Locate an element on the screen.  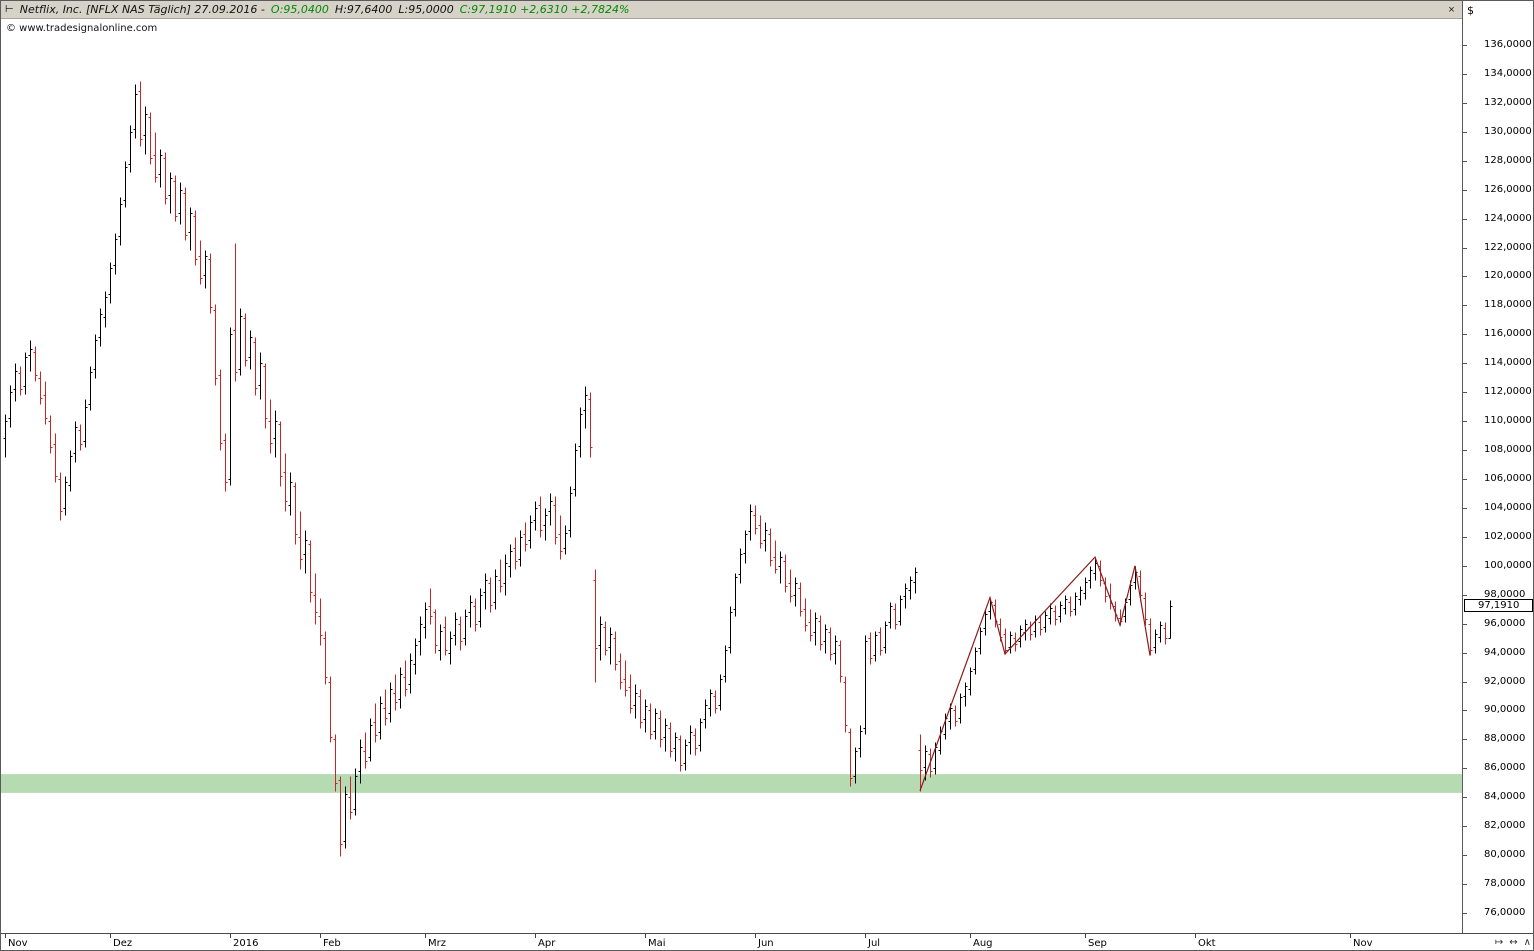
price-tick-label: 78,0000 is located at coordinates (1505, 883).